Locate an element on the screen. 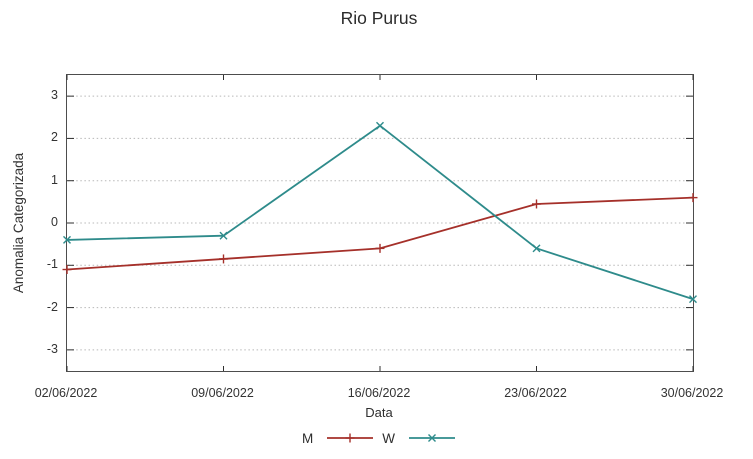 This screenshot has width=753, height=459. legend-item-W: W is located at coordinates (419, 438).